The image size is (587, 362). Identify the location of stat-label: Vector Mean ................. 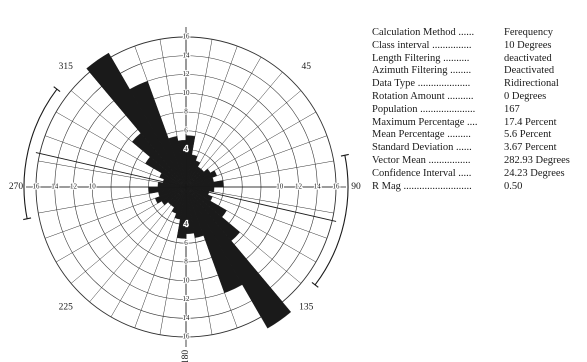
(421, 160).